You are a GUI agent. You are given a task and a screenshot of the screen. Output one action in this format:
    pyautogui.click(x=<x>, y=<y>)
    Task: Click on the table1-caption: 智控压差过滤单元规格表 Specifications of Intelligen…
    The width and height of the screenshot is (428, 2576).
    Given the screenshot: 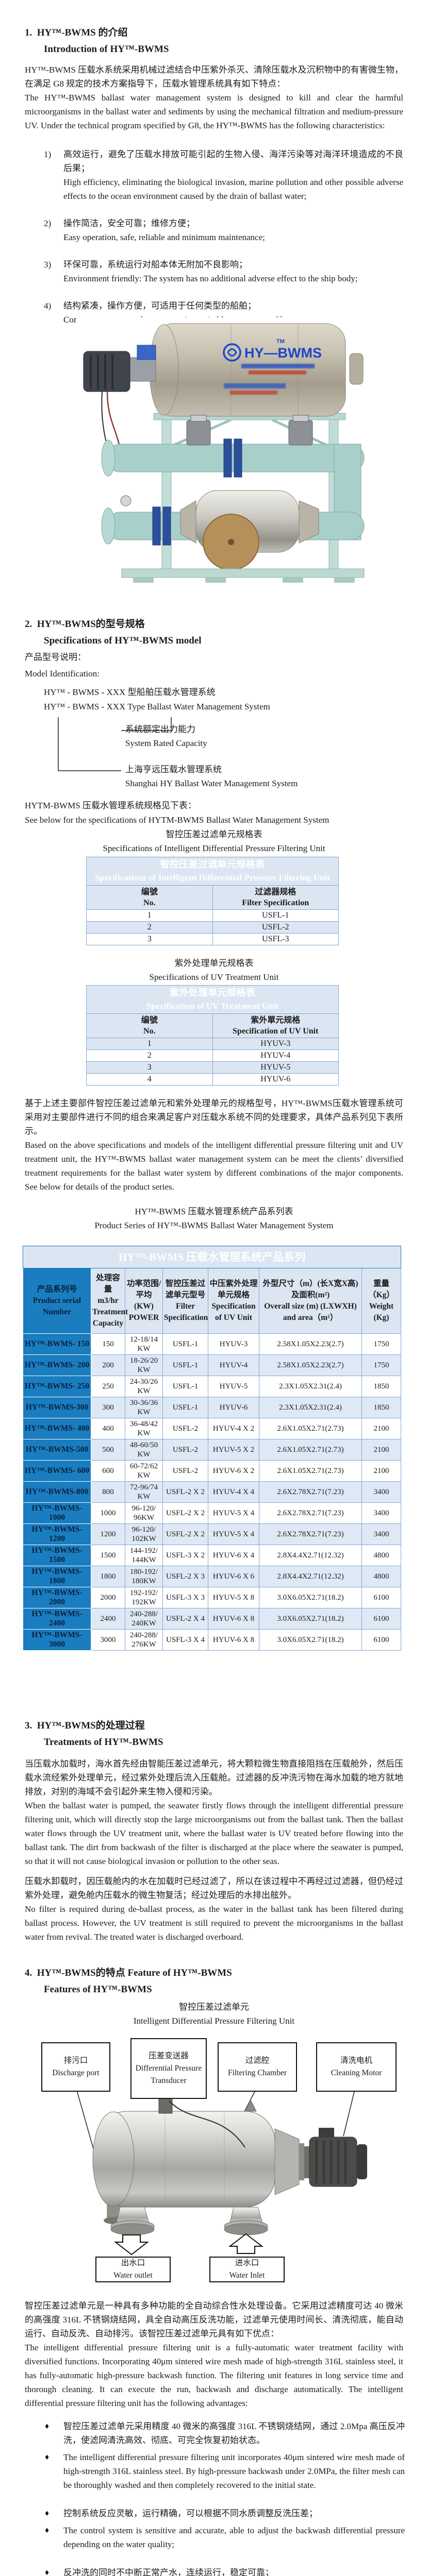 What is the action you would take?
    pyautogui.click(x=214, y=841)
    